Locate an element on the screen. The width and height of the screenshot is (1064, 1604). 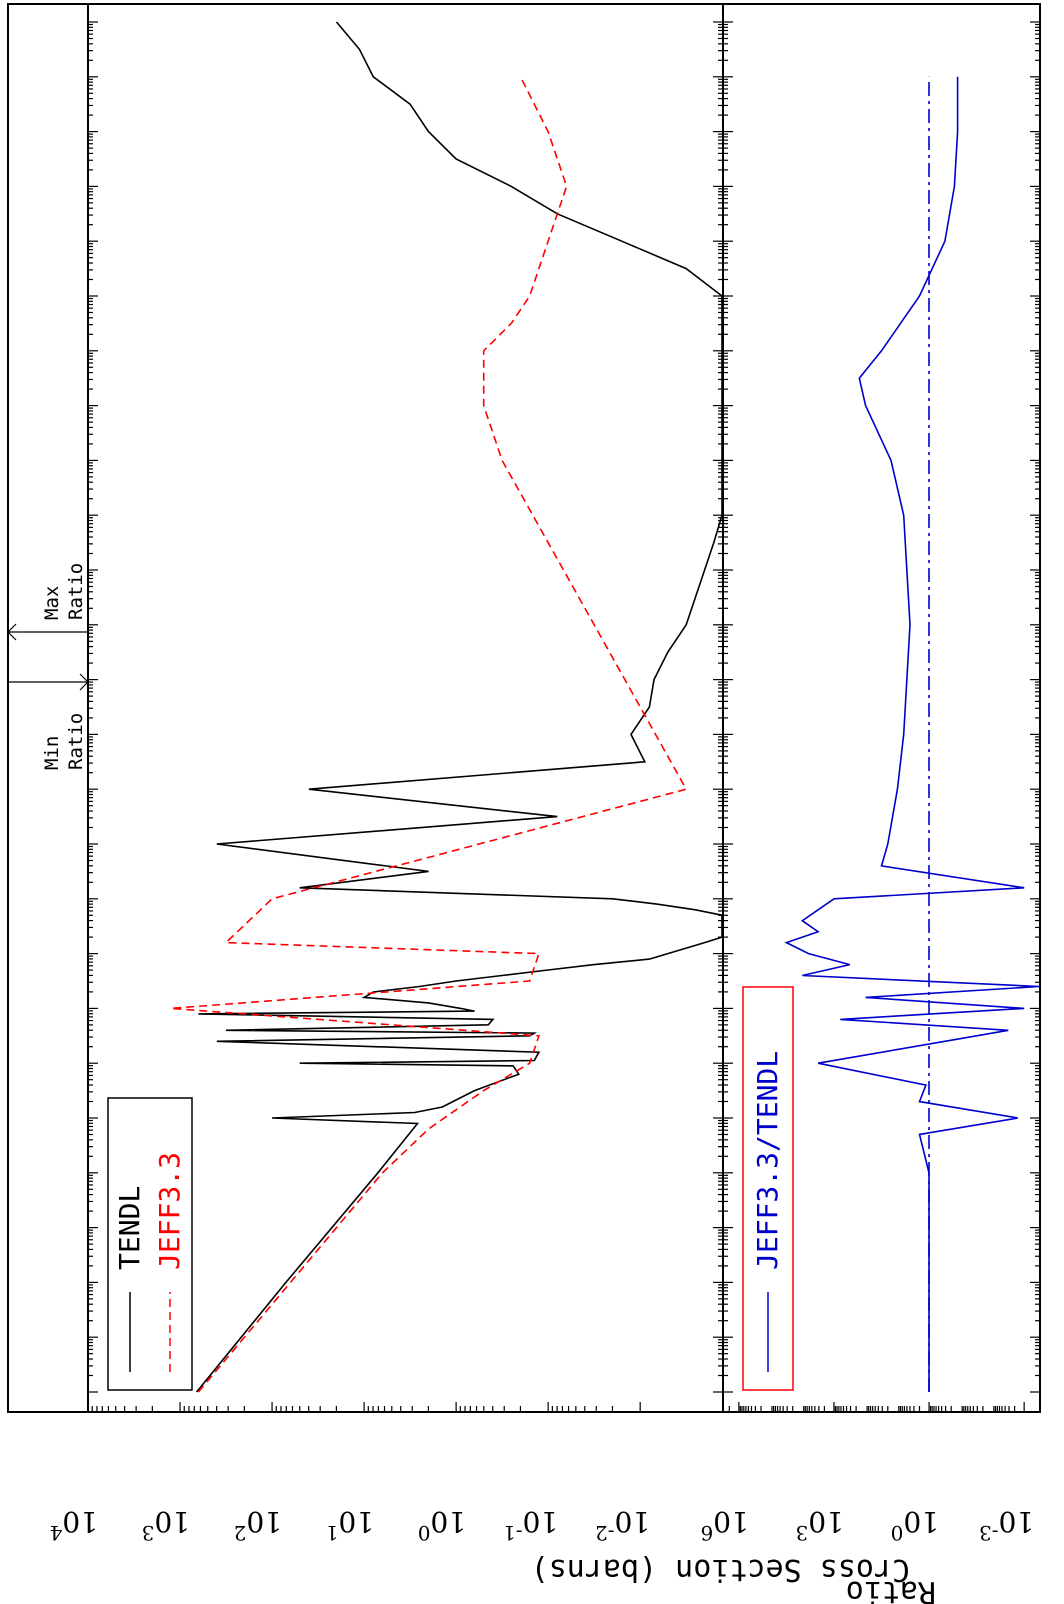
bottom-y-tick-label: 10⁰ is located at coordinates (915, 1525).